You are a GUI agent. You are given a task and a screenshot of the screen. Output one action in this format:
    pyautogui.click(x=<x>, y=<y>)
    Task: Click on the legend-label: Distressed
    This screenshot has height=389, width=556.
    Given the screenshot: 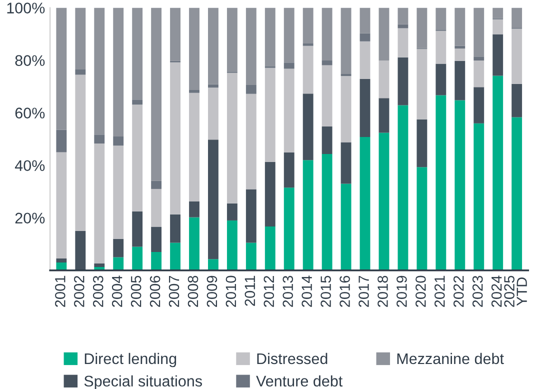 What is the action you would take?
    pyautogui.click(x=292, y=358)
    